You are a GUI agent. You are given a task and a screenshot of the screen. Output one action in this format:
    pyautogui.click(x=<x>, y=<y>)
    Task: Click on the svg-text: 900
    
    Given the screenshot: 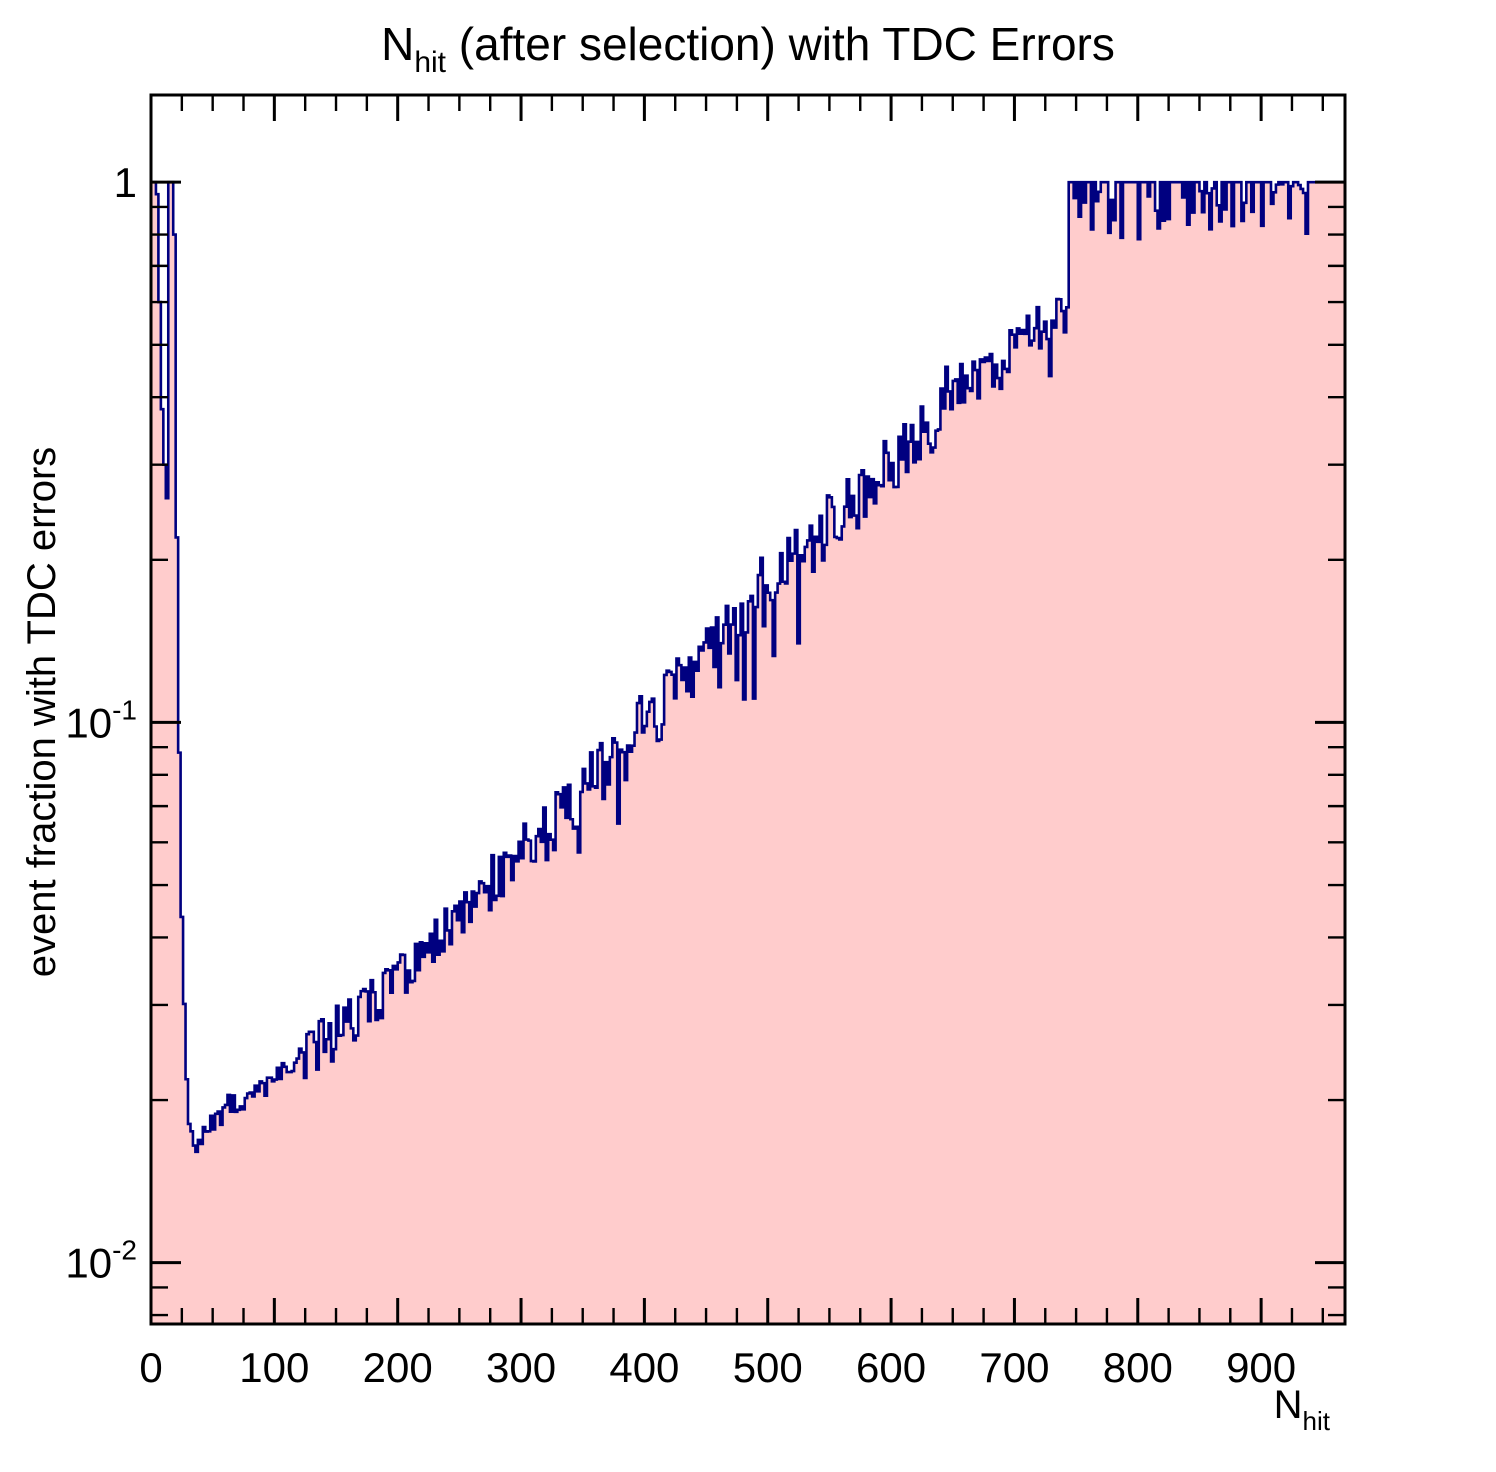 What is the action you would take?
    pyautogui.click(x=1261, y=1367)
    